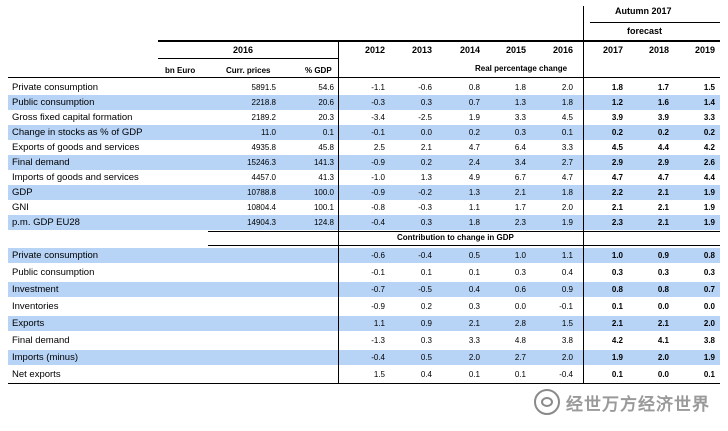 The width and height of the screenshot is (728, 431). Describe the element at coordinates (378, 177) in the screenshot. I see `value-cell-2012: -1.0` at that location.